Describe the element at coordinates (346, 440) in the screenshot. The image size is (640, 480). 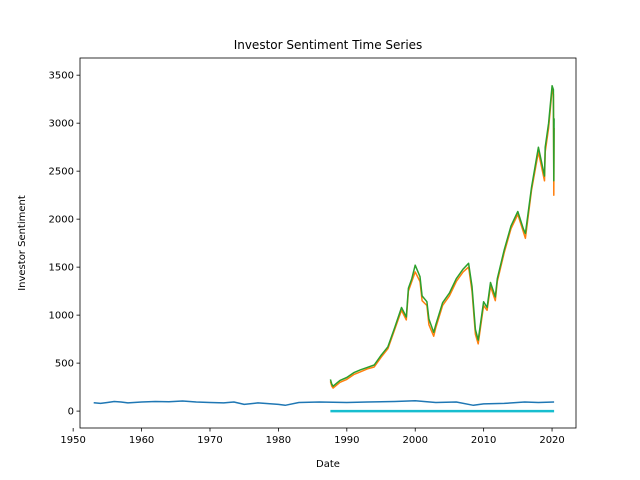
I see `x-tick-label: 1990` at that location.